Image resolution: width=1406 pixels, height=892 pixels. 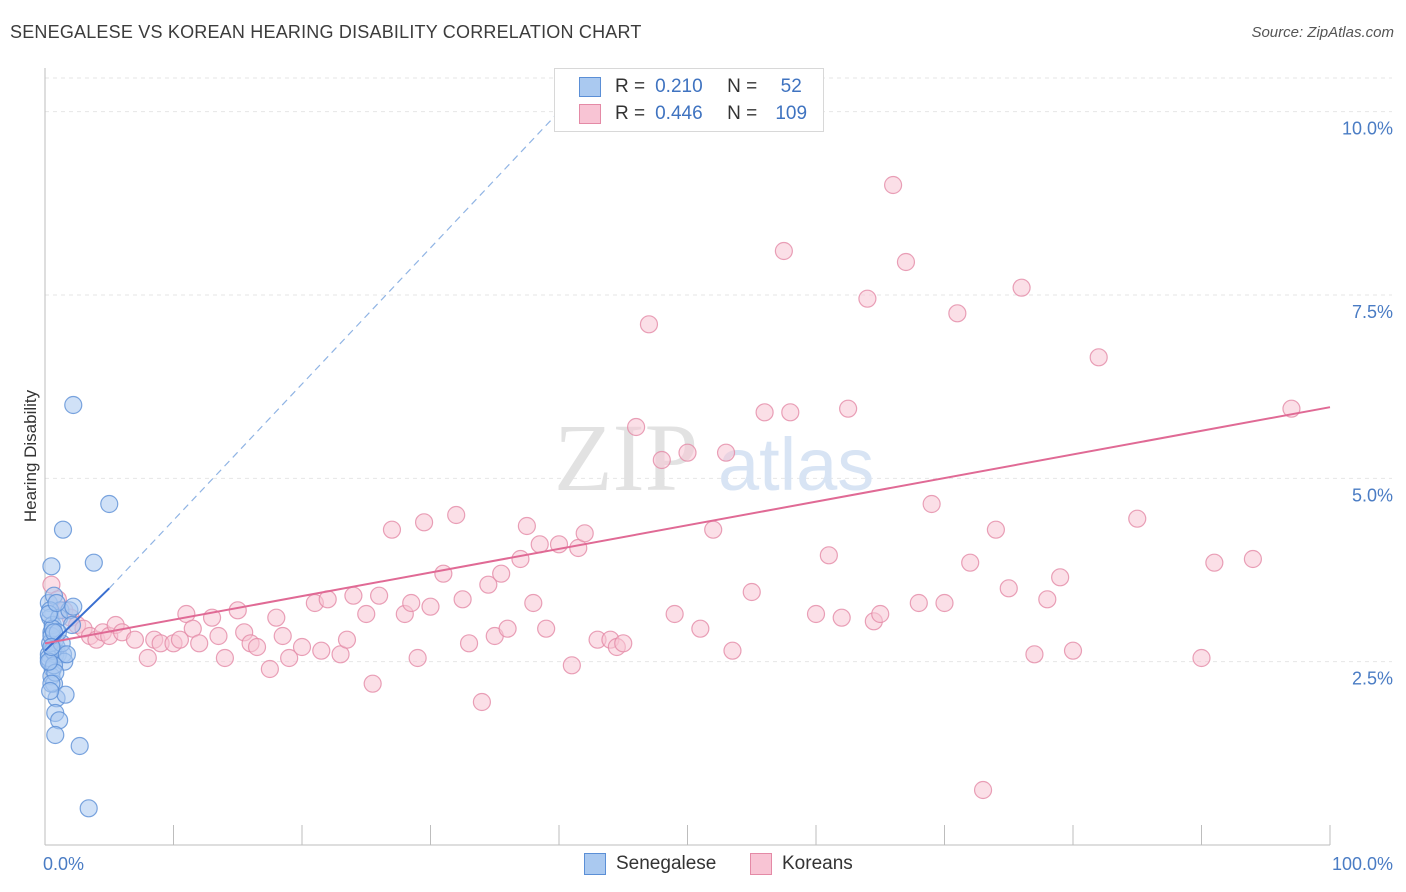 I want to click on legend-swatch-koreans, so click(x=590, y=114).